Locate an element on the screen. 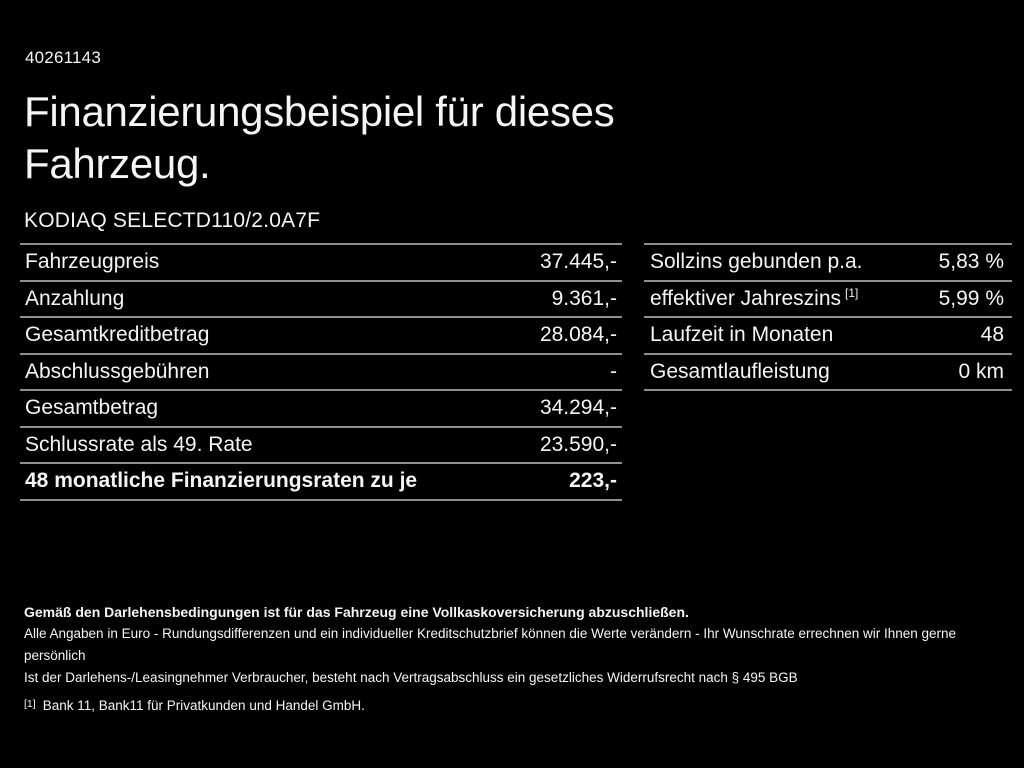  row-value: 5,83 % is located at coordinates (971, 262).